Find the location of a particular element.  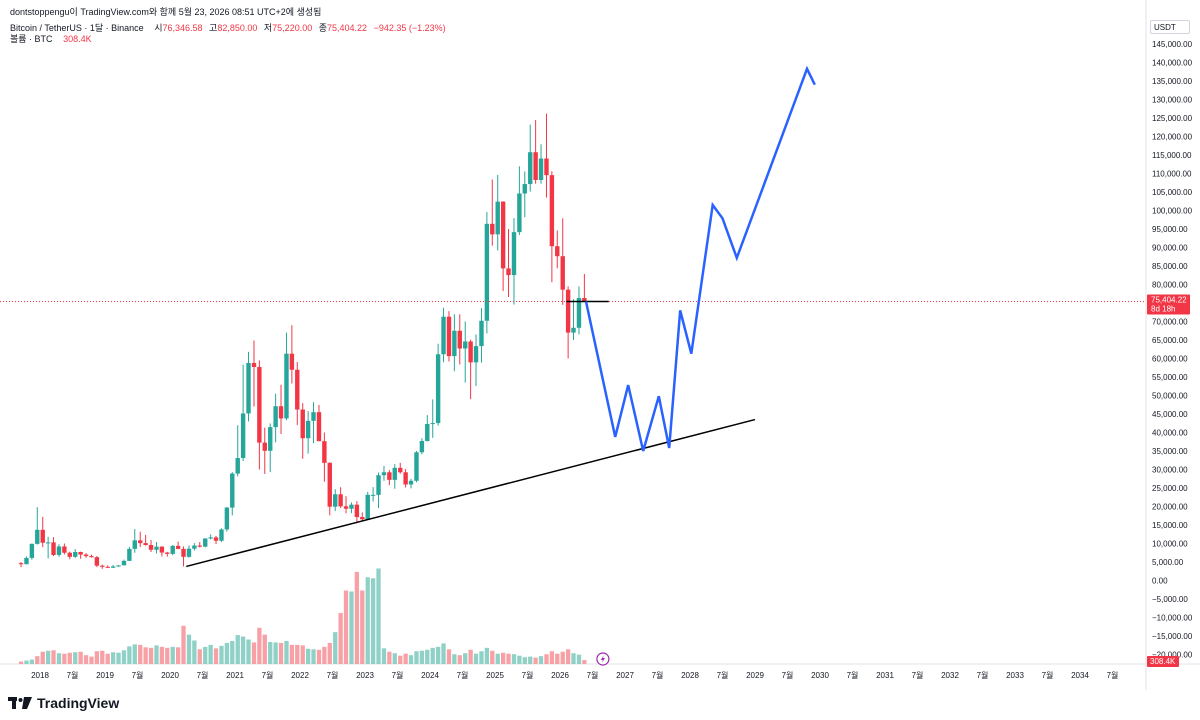

change-value: −942.35 (−1.23%) is located at coordinates (409, 28).